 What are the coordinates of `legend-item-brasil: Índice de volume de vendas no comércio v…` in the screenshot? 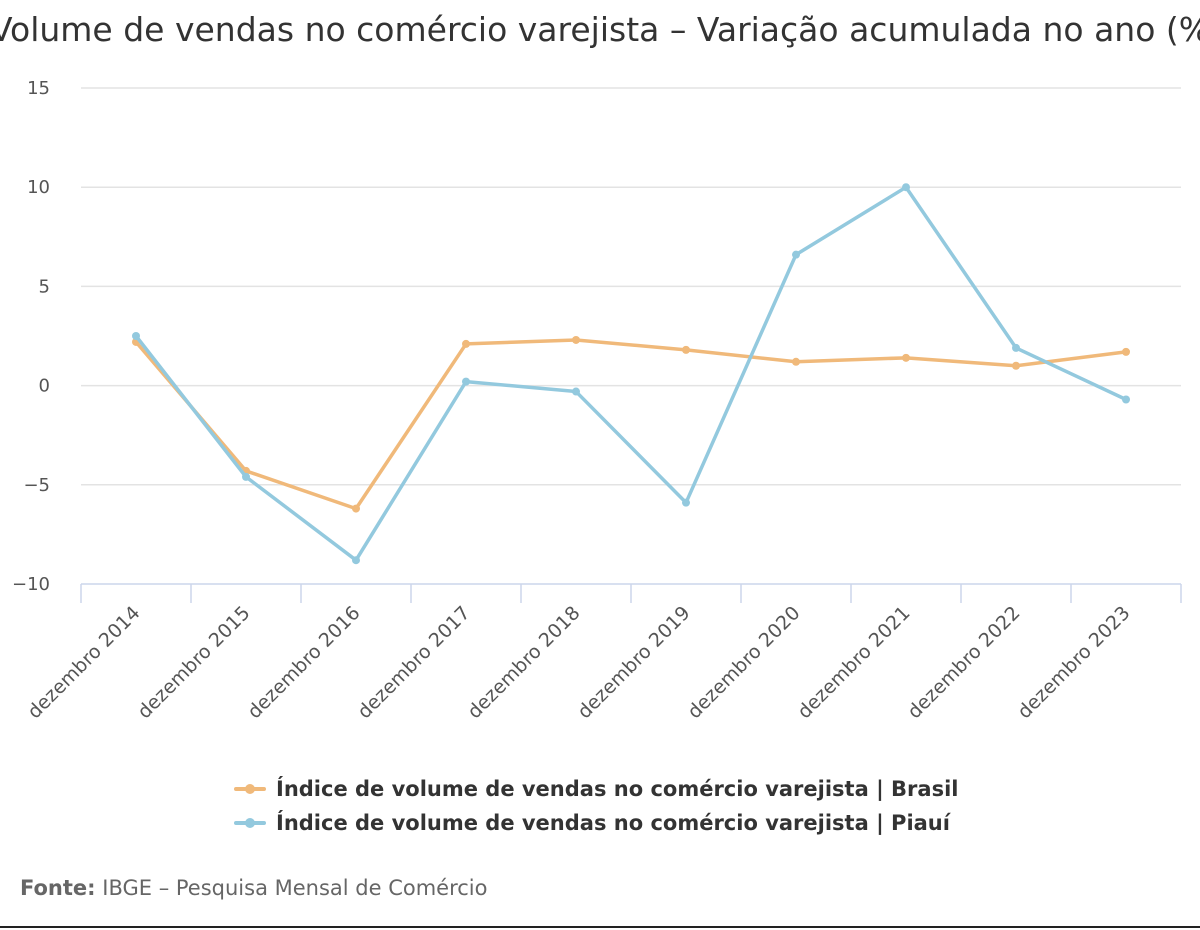 It's located at (596, 789).